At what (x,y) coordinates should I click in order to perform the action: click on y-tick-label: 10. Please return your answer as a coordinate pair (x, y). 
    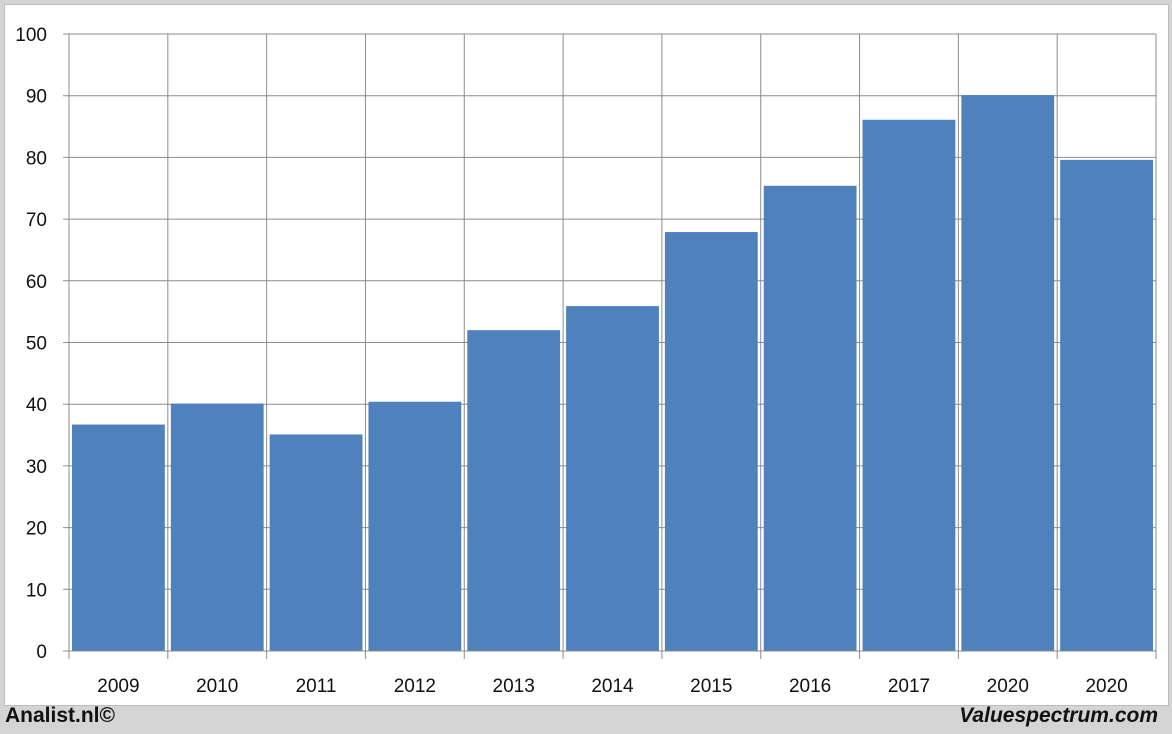
    Looking at the image, I should click on (36, 590).